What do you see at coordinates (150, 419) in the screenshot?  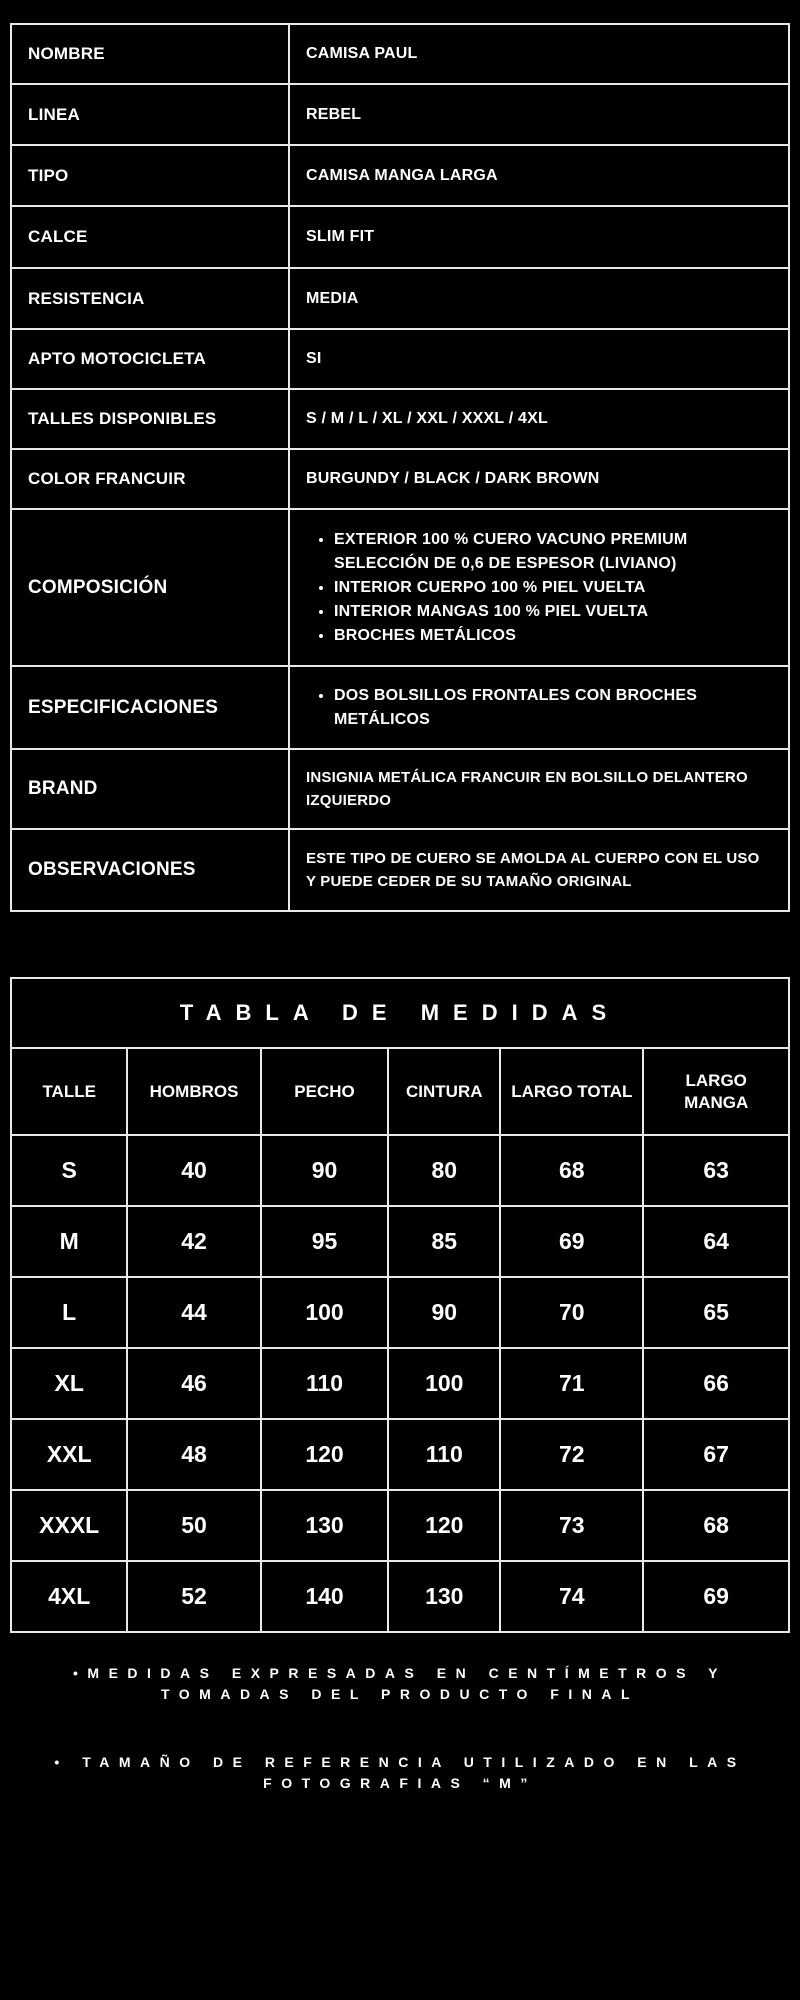 I see `spec-label: TALLES DISPONIBLES` at bounding box center [150, 419].